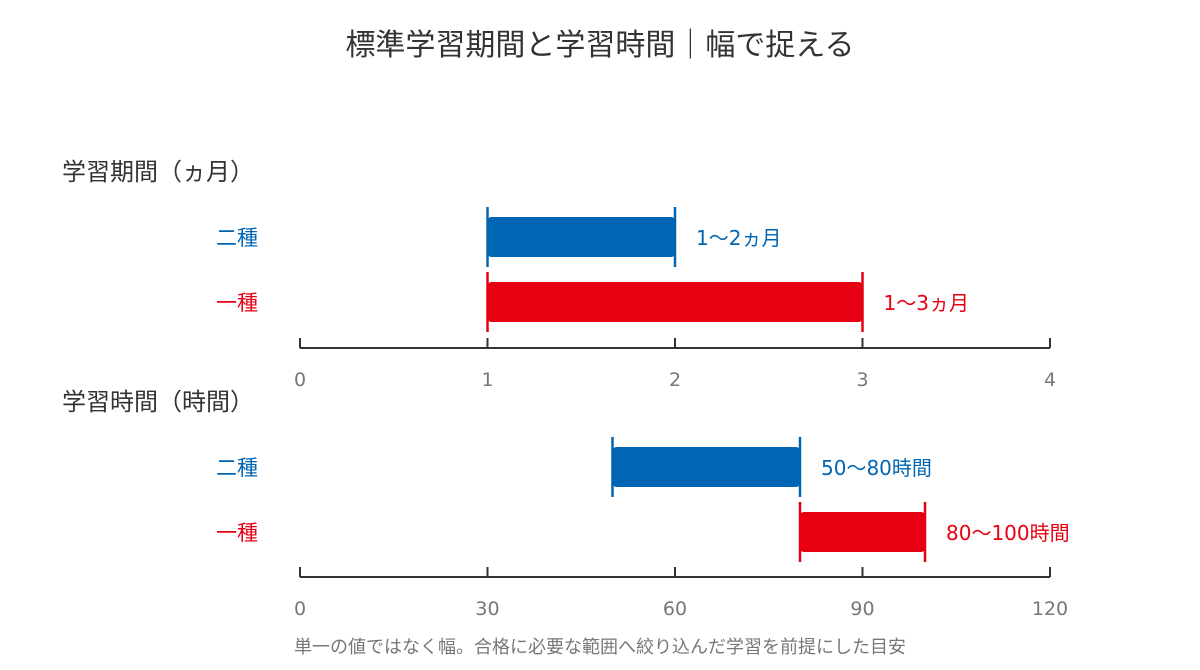 This screenshot has width=1200, height=670. Describe the element at coordinates (487, 380) in the screenshot. I see `x-tick-label: 1` at that location.